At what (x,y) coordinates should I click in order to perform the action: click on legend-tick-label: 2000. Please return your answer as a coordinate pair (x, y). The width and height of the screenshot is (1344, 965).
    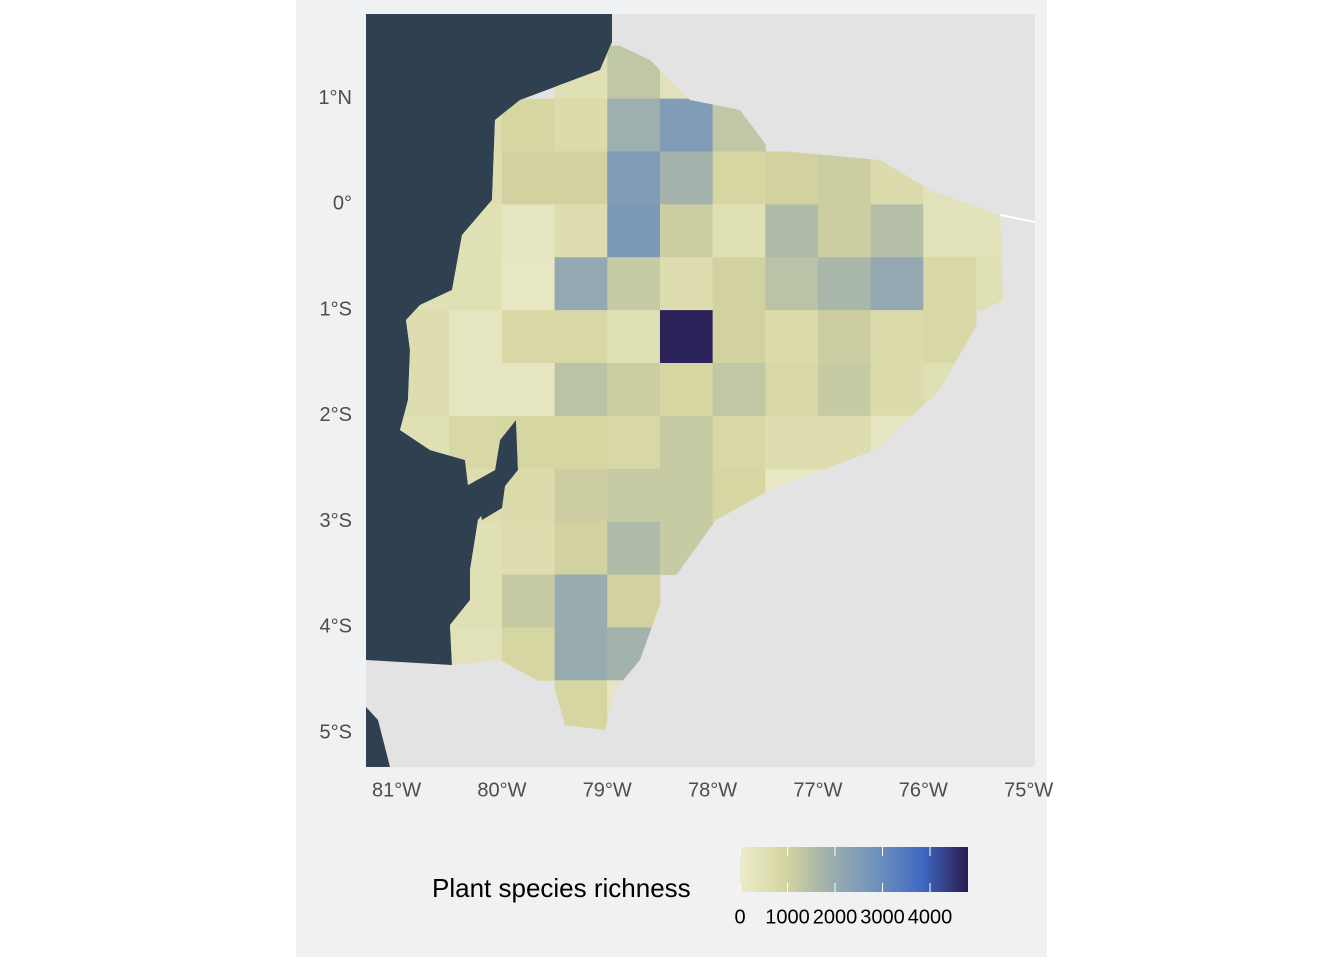
    Looking at the image, I should click on (835, 917).